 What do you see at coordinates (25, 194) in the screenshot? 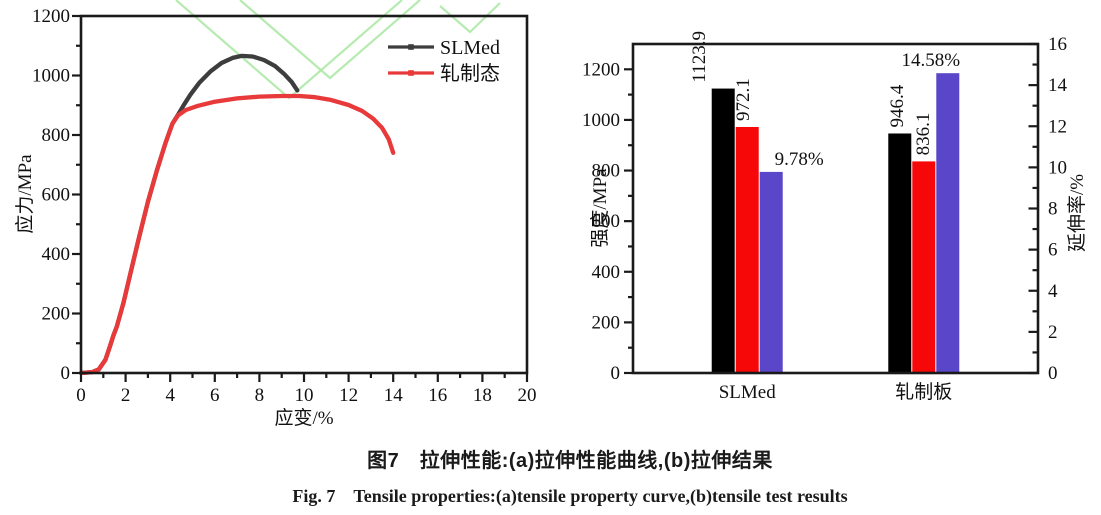
I see `y-axis-title-stress: 应力/MPa` at bounding box center [25, 194].